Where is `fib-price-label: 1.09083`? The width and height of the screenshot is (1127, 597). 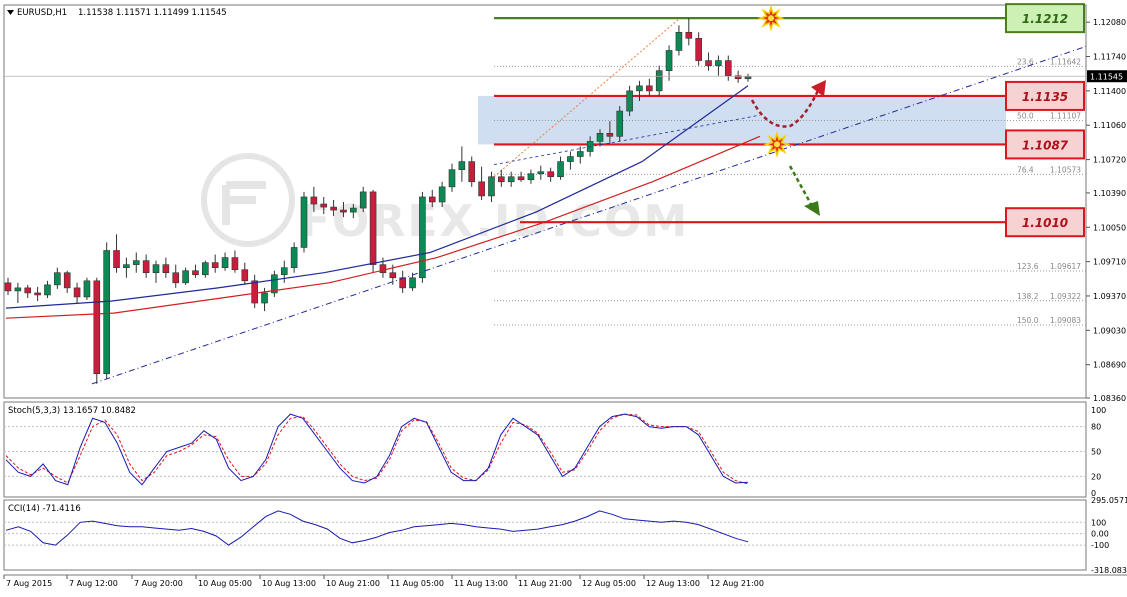 fib-price-label: 1.09083 is located at coordinates (1065, 320).